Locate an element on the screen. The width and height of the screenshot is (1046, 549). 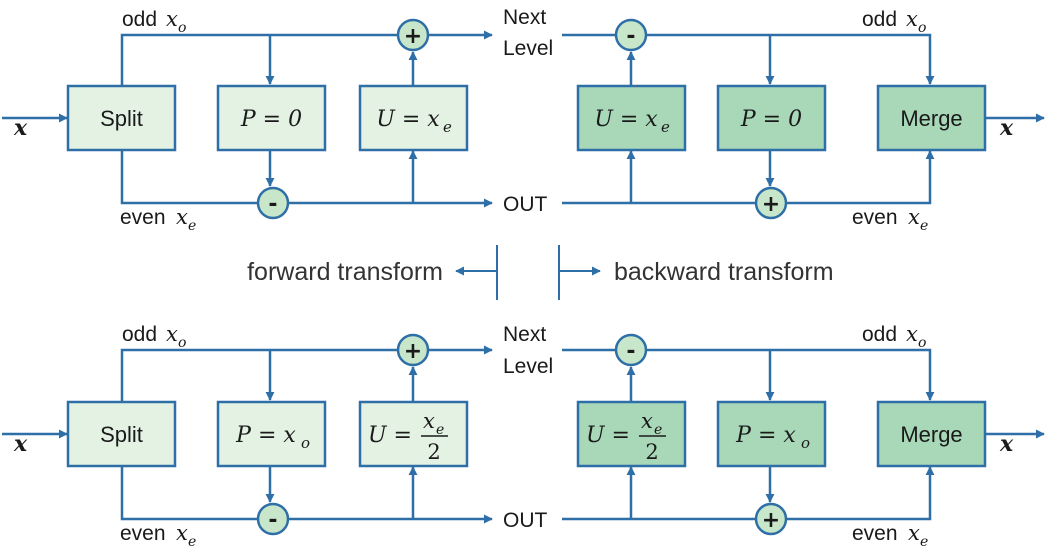
bottom-backward-stage is located at coordinates (803, 434).